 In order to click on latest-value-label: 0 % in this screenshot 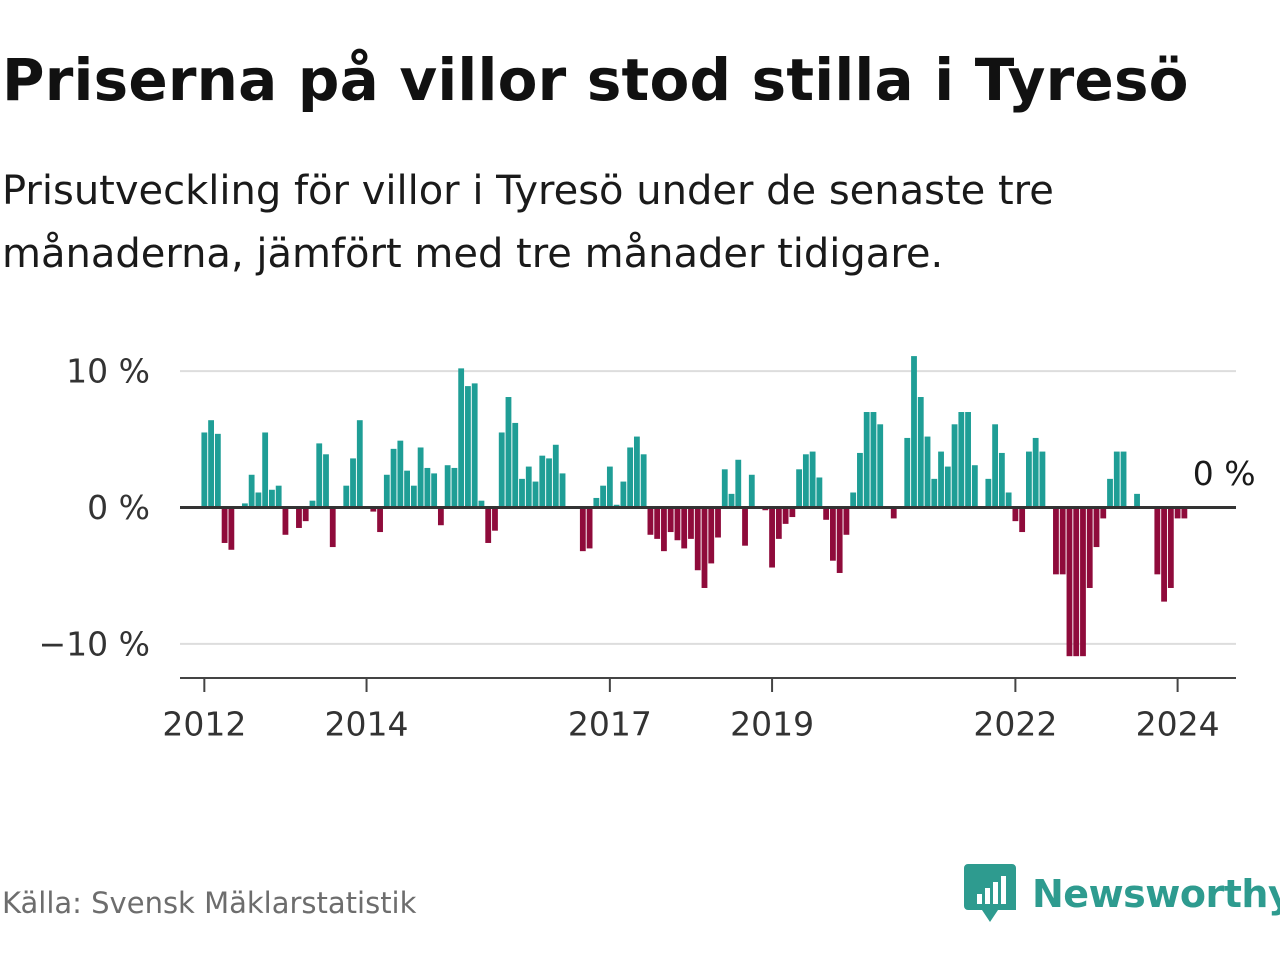, I will do `click(1224, 473)`.